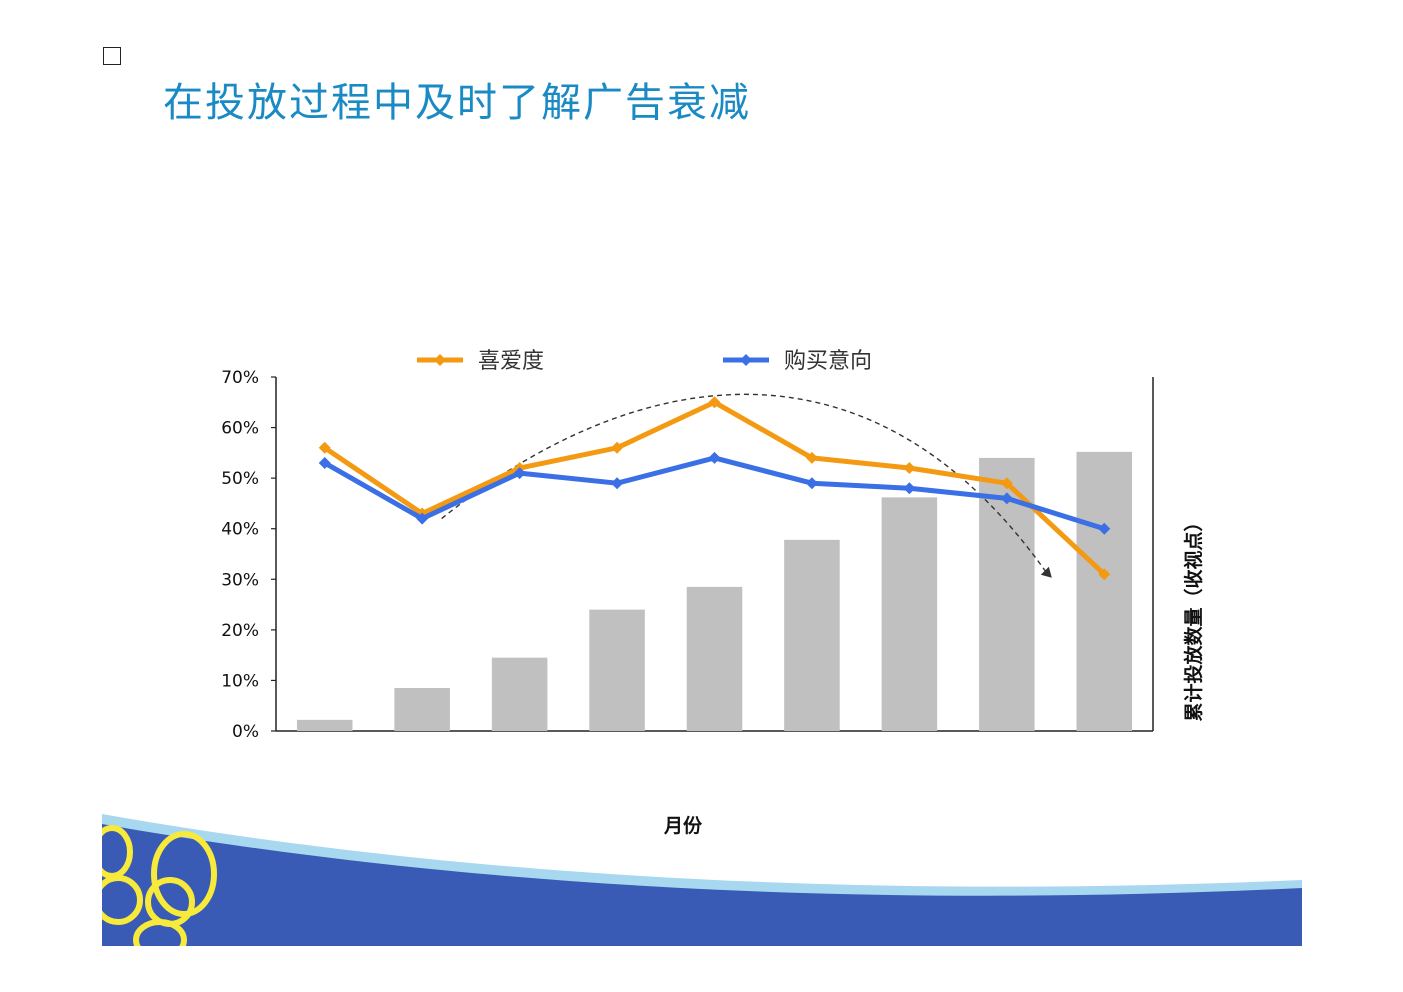 The width and height of the screenshot is (1403, 992). I want to click on footer-banner, so click(702, 880).